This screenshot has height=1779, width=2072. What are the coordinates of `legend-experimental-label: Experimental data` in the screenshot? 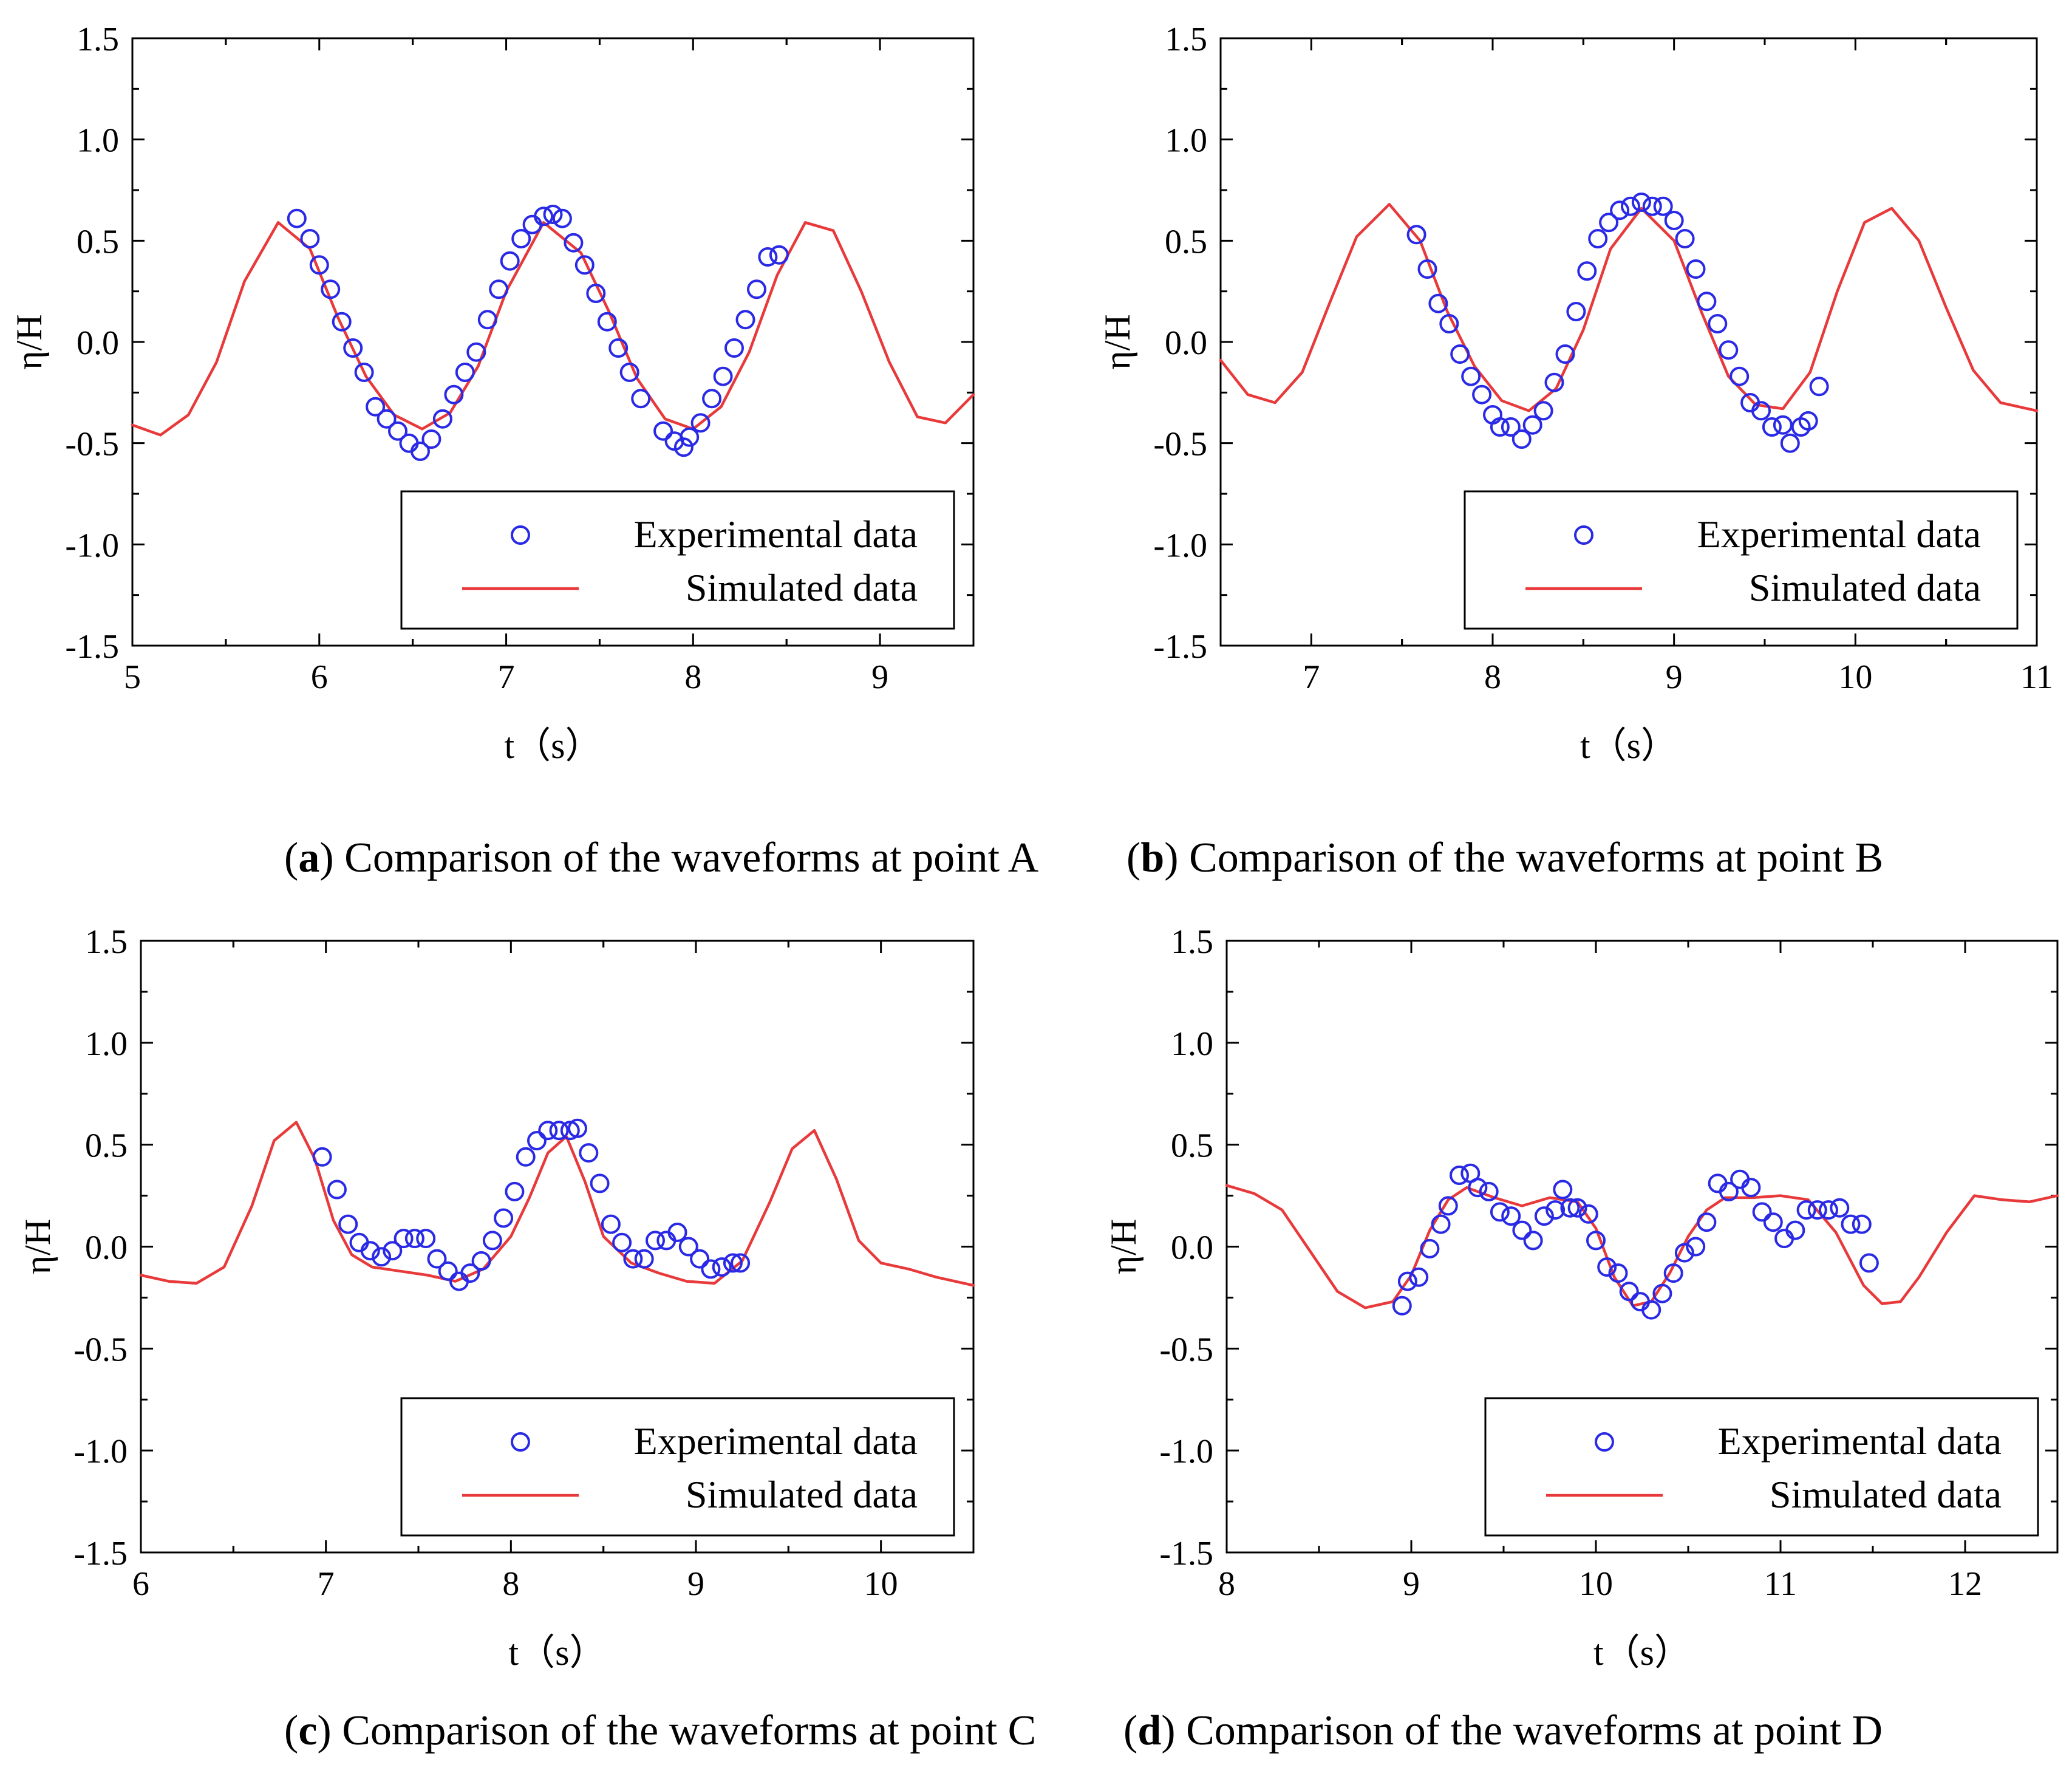 It's located at (1860, 1441).